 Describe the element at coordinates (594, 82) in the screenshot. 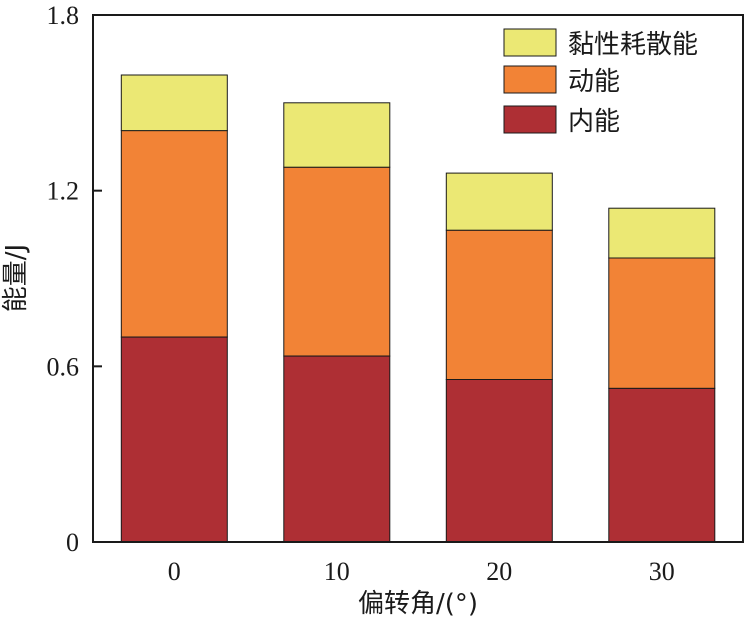

I see `legend-label-kinetic: 动能` at that location.